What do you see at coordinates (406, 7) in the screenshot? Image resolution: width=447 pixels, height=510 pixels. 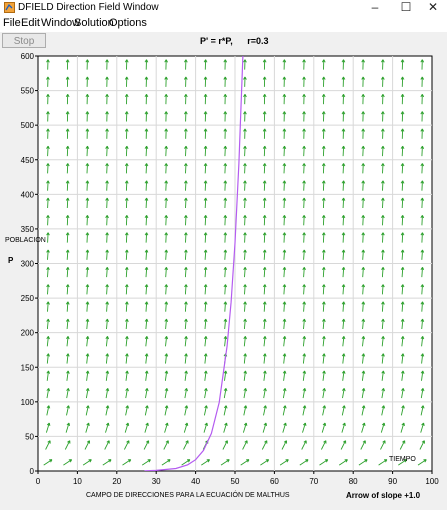 I see `maximize-button: ☐` at bounding box center [406, 7].